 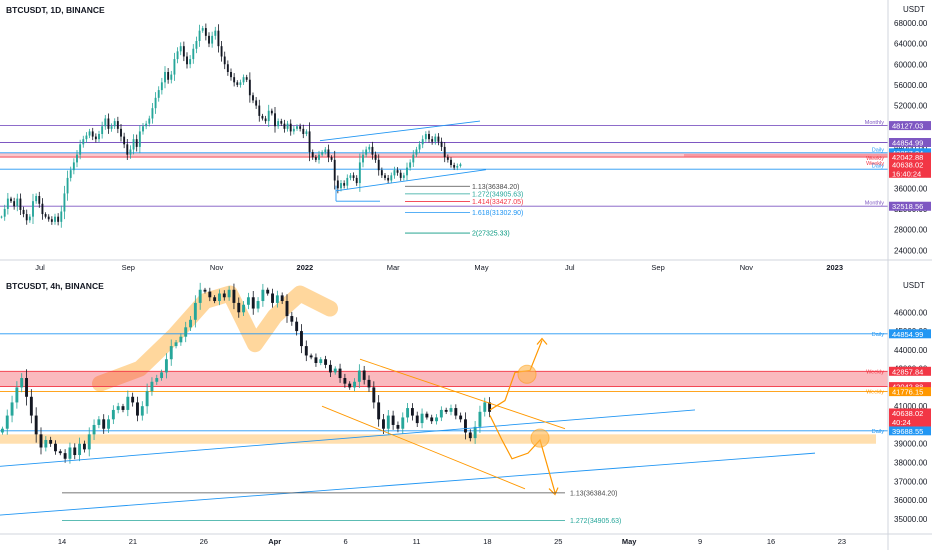 I want to click on fib-label: 1.272(34905.63), so click(x=595, y=521).